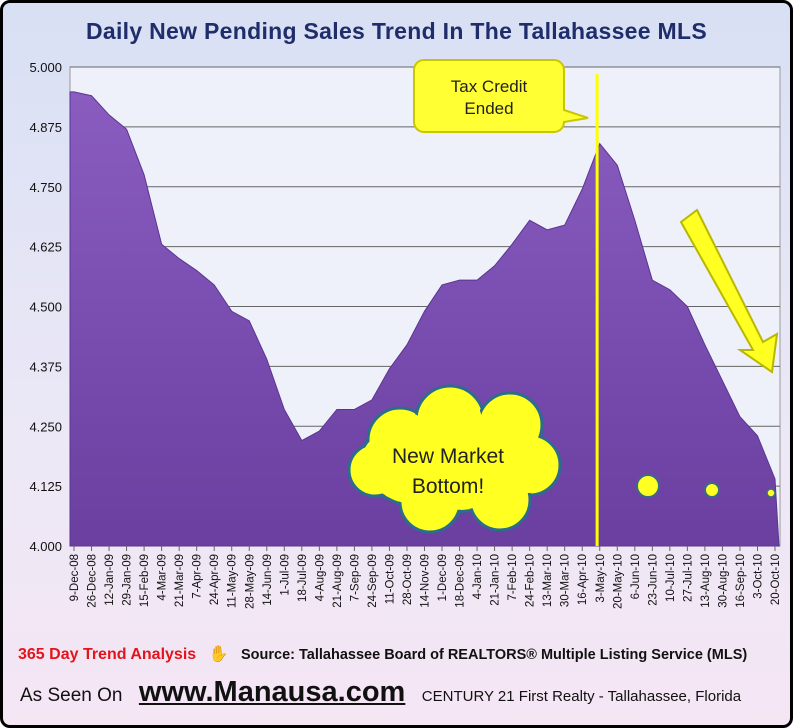  What do you see at coordinates (636, 576) in the screenshot?
I see `x-tick-label: 6-Jun-10` at bounding box center [636, 576].